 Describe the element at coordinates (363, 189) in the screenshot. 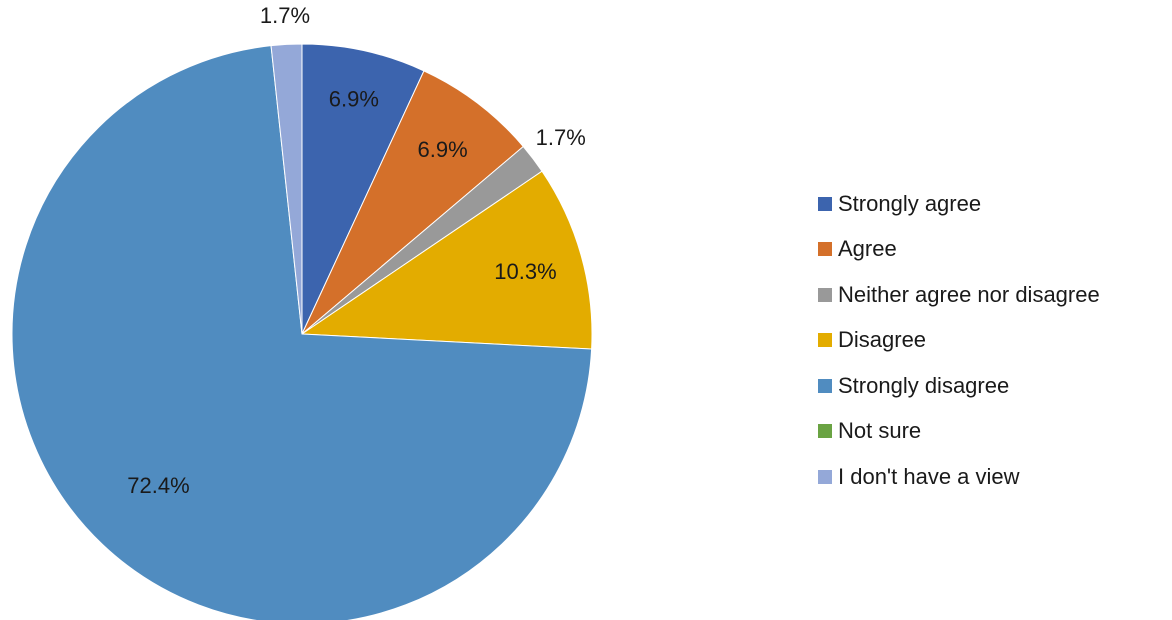

I see `pie-slice-strongly-agree` at that location.